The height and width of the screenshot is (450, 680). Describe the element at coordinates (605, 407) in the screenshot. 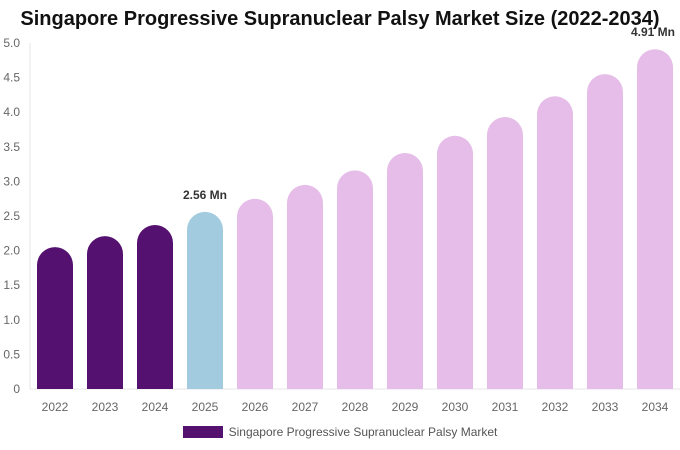

I see `x-tick-label: 2033` at that location.